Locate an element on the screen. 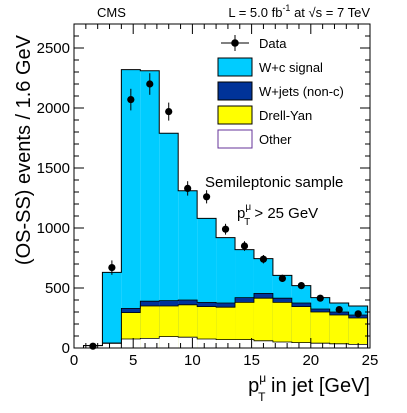  x-tick-label: 15 is located at coordinates (251, 360).